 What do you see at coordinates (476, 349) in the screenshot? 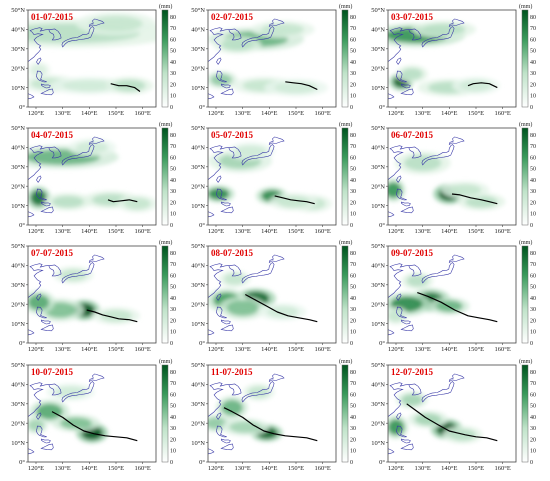
I see `lon-tick-label: 150°E` at bounding box center [476, 349].